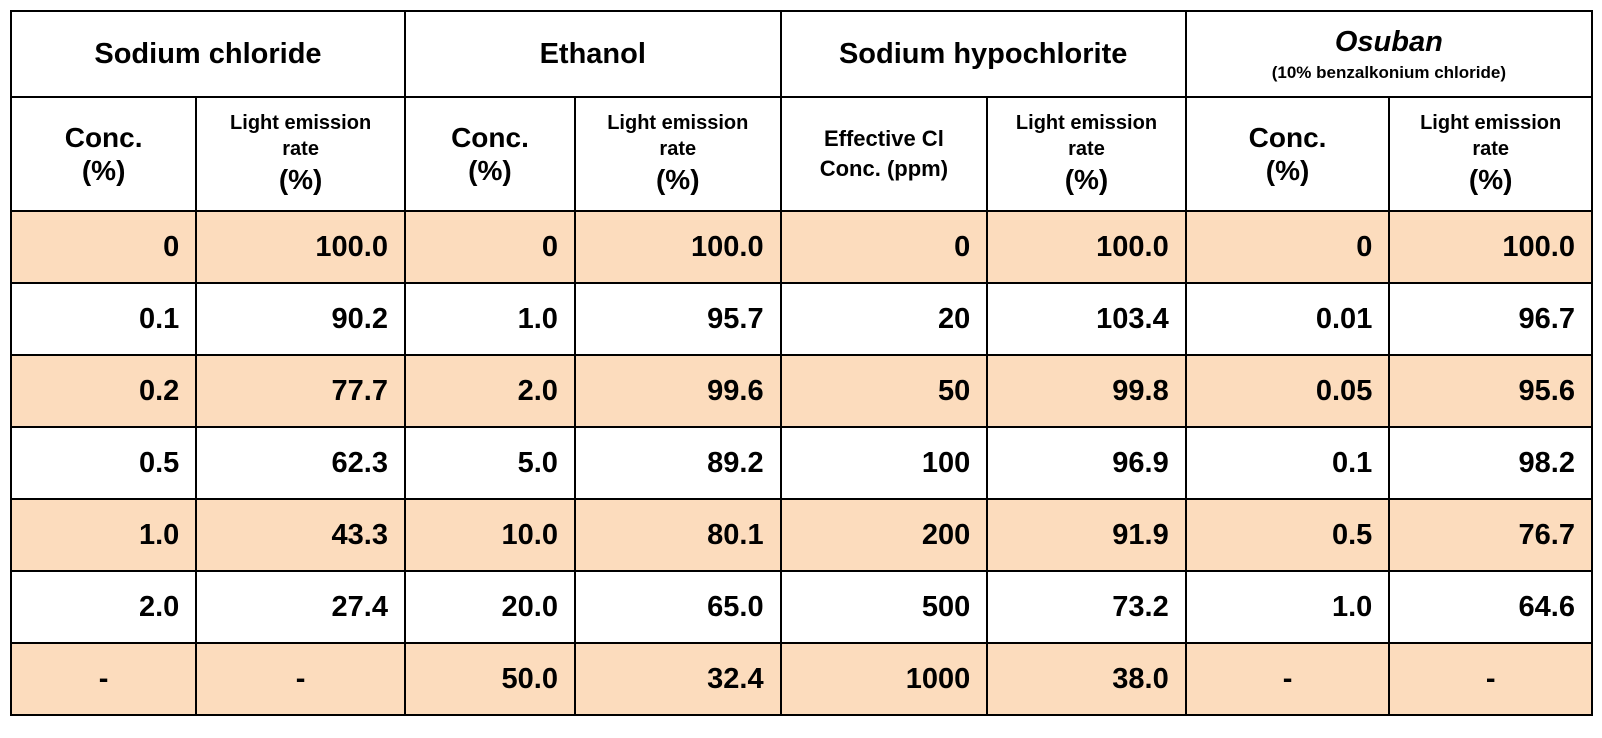  What do you see at coordinates (1490, 391) in the screenshot?
I see `table-cell: 95.6` at bounding box center [1490, 391].